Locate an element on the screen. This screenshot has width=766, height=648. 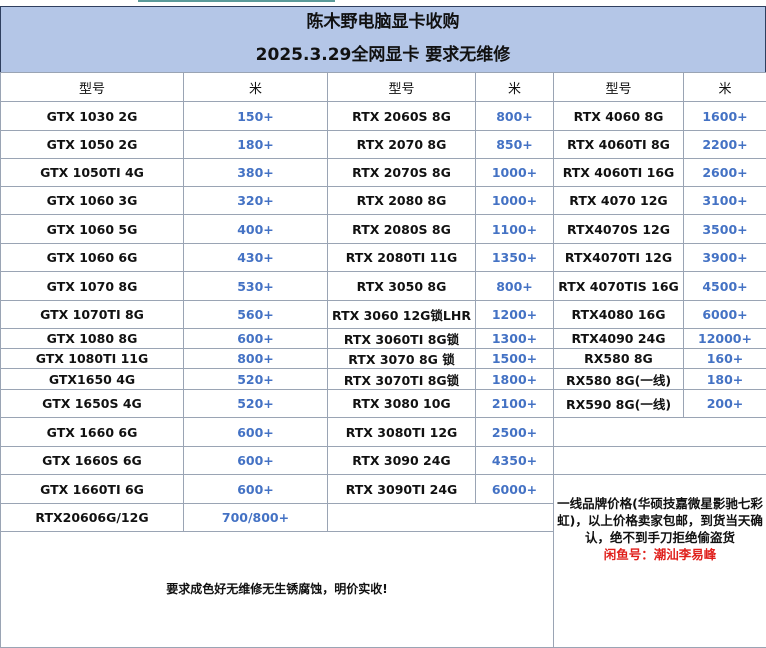
price-cell: 1800+ is located at coordinates (515, 379).